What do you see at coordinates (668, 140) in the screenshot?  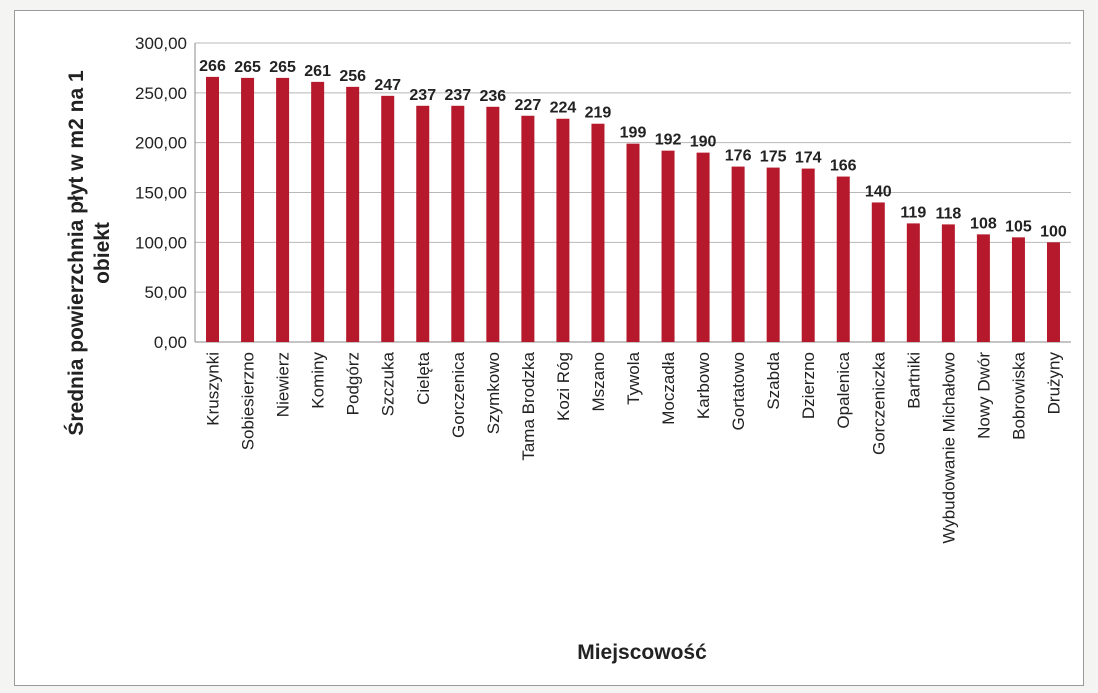 I see `bar-value-label: 192` at bounding box center [668, 140].